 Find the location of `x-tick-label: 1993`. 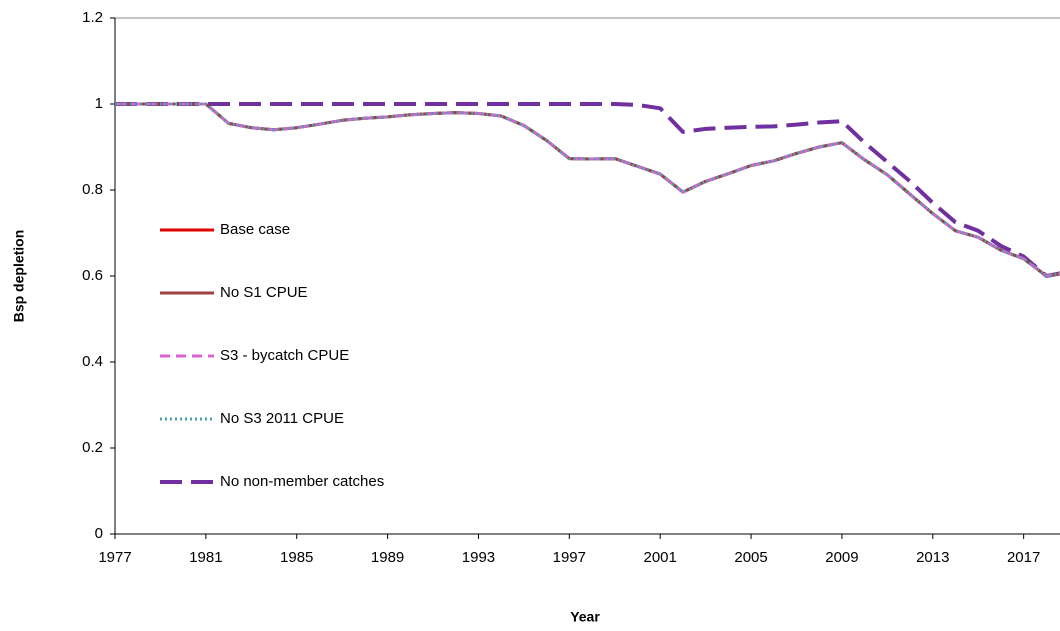

x-tick-label: 1993 is located at coordinates (478, 557).